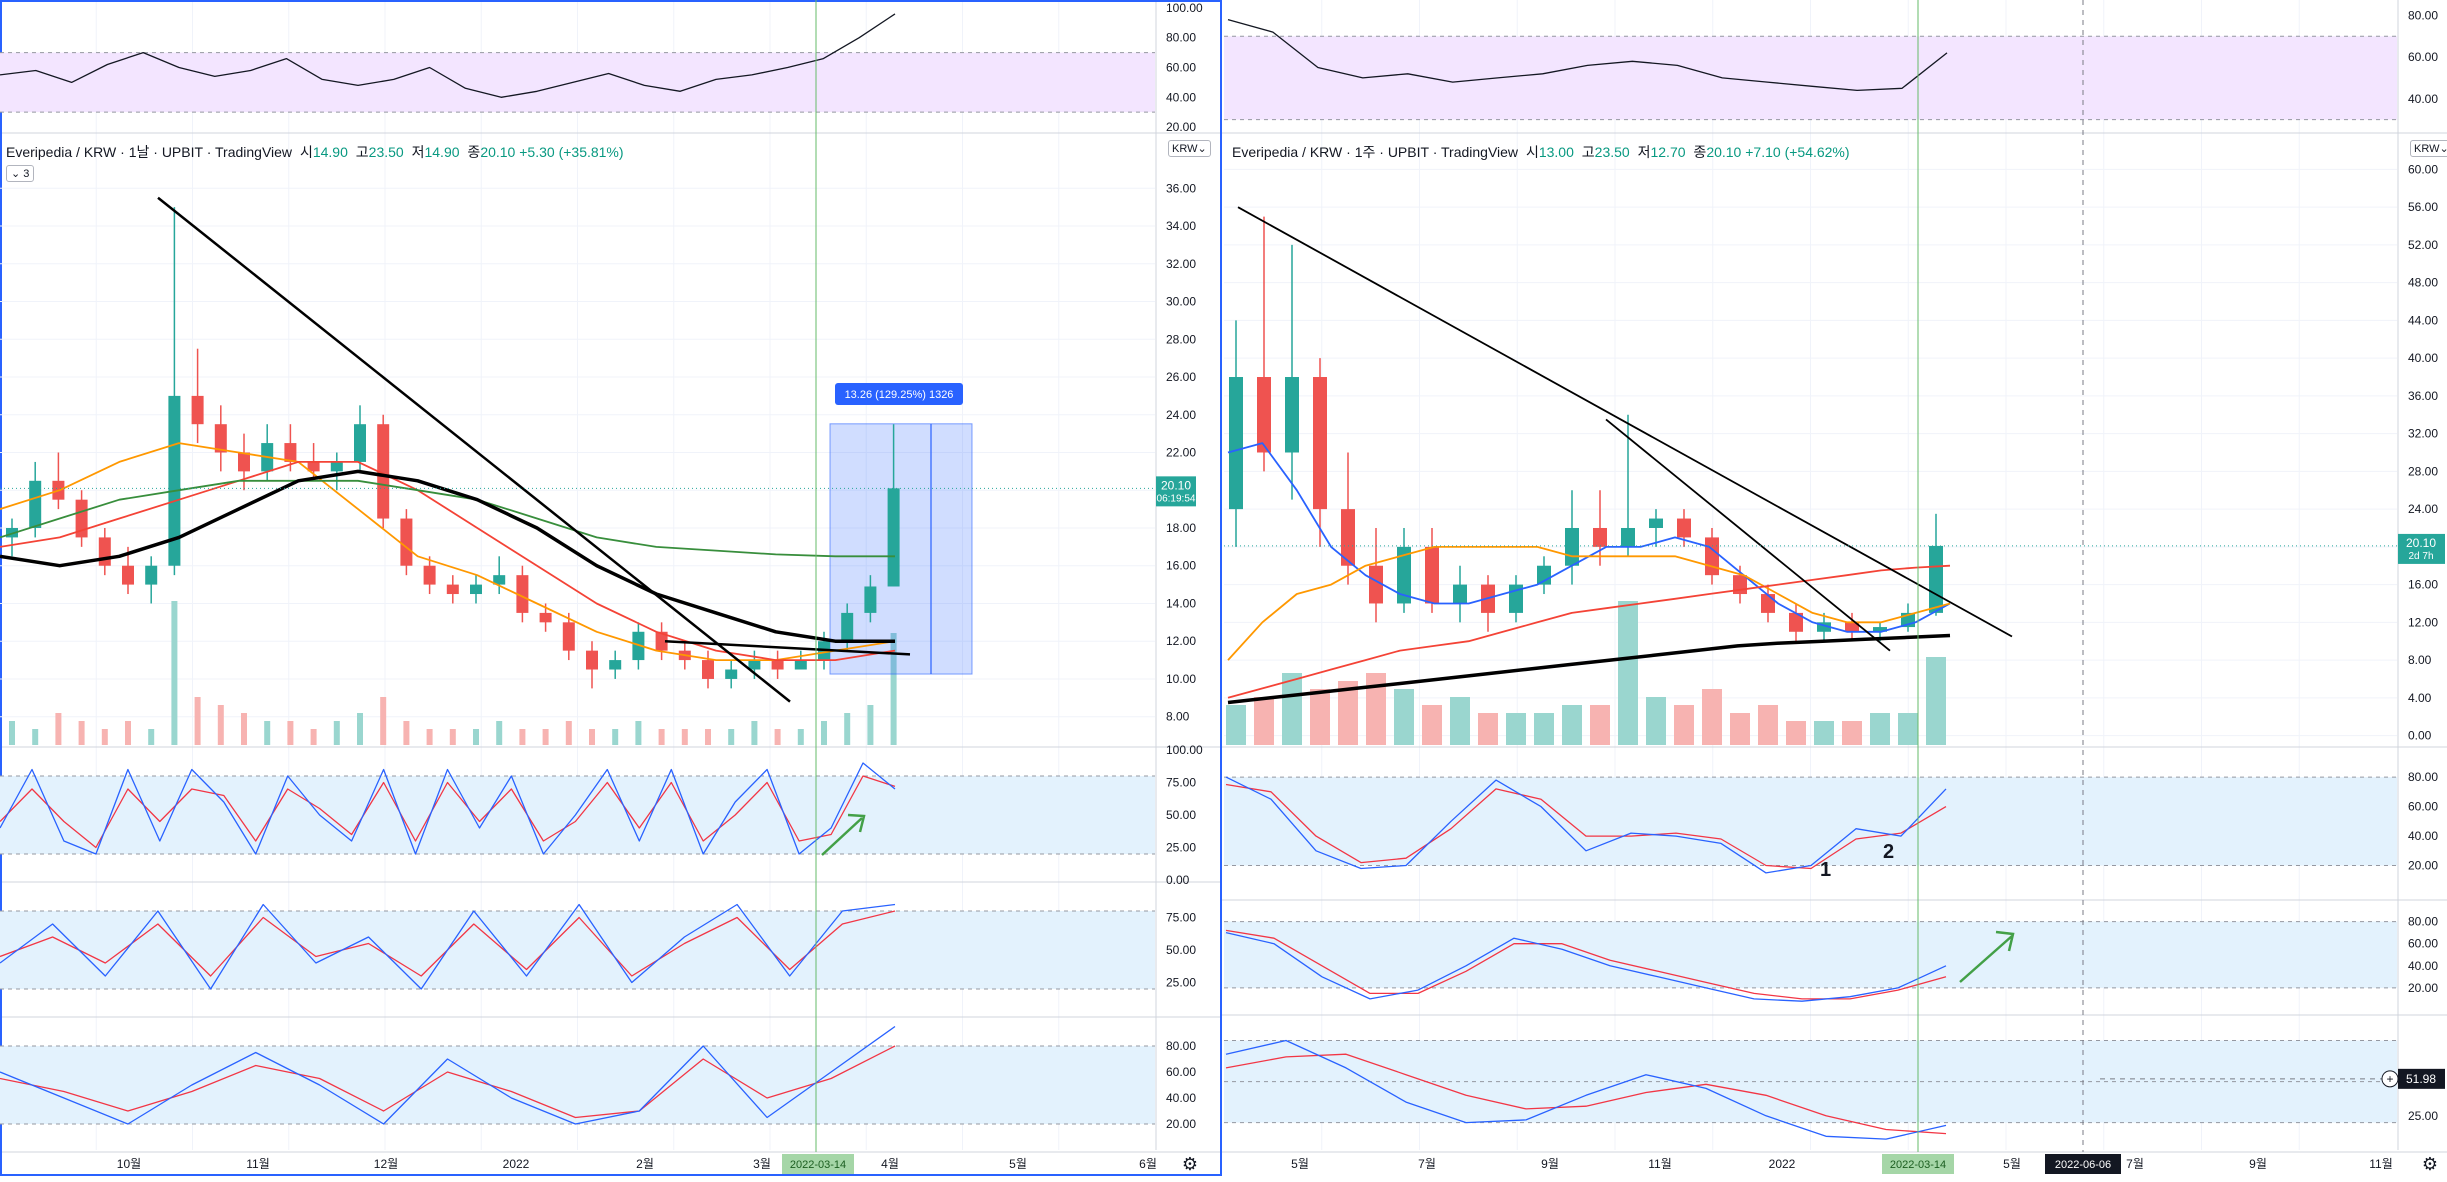 The height and width of the screenshot is (1182, 2447). What do you see at coordinates (1287, 152) in the screenshot?
I see `right-symbol: Everipedia / KRW` at bounding box center [1287, 152].